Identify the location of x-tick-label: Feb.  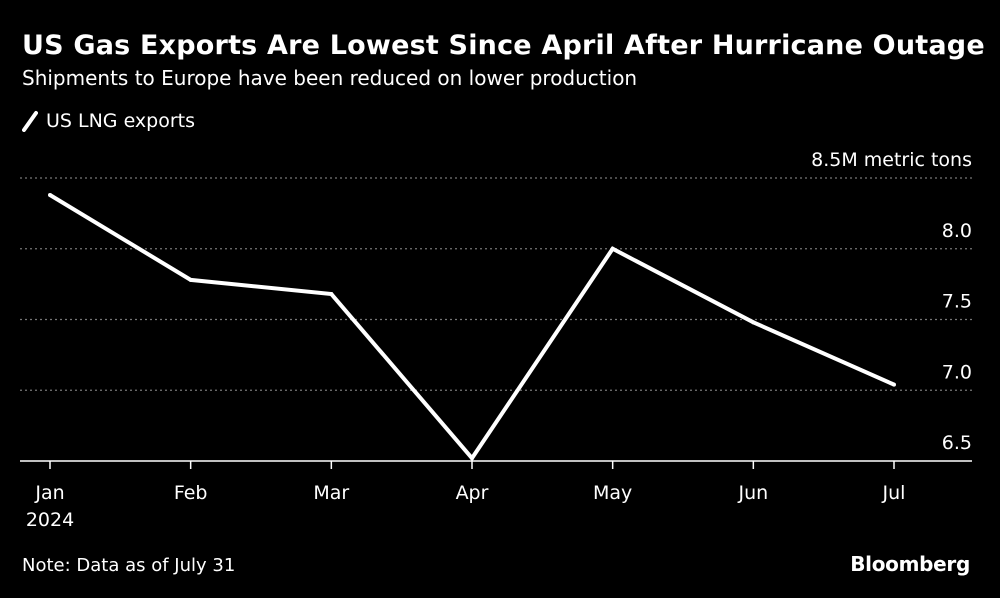
(191, 493).